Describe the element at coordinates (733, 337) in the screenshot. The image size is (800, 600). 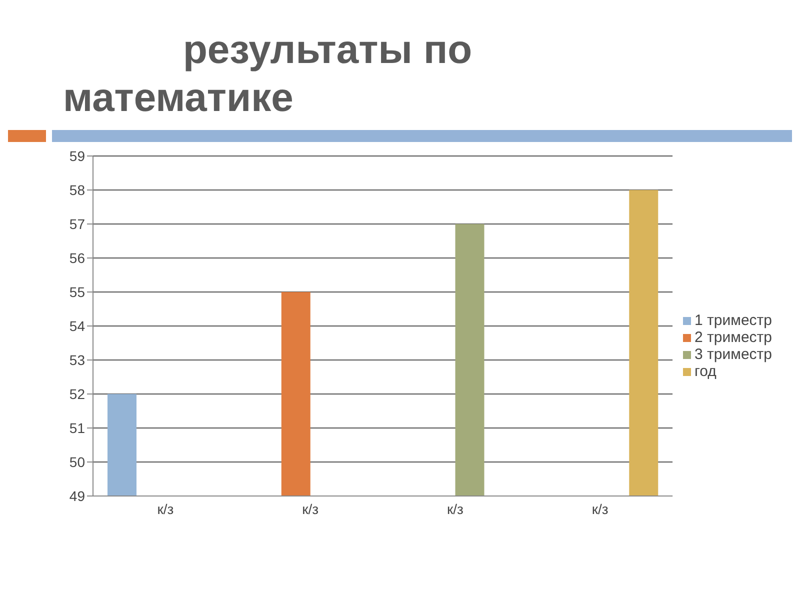
I see `legend-label: 2 триместр` at that location.